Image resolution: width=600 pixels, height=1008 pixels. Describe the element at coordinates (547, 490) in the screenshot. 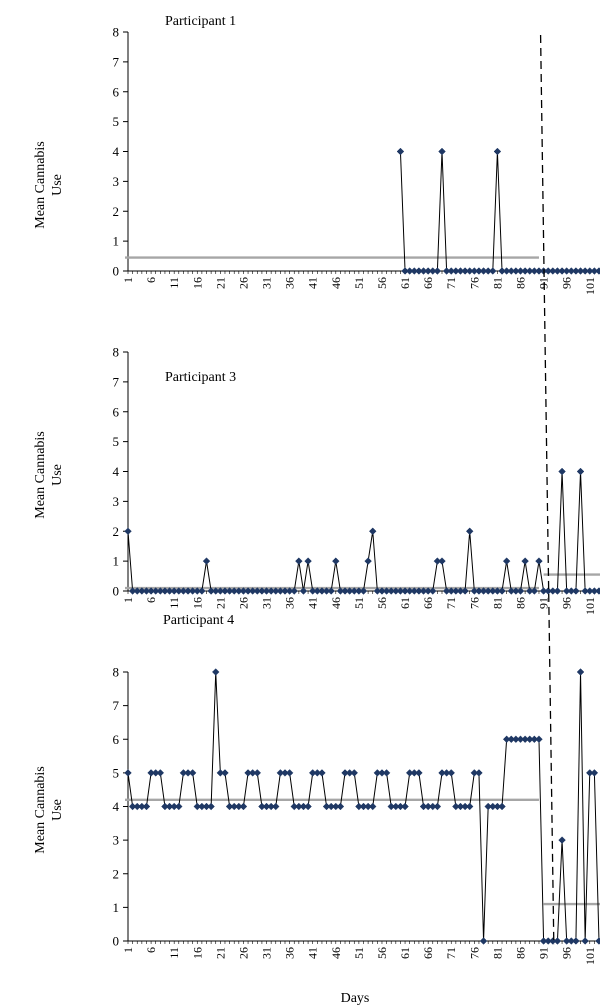

I see `phase-change-line` at that location.